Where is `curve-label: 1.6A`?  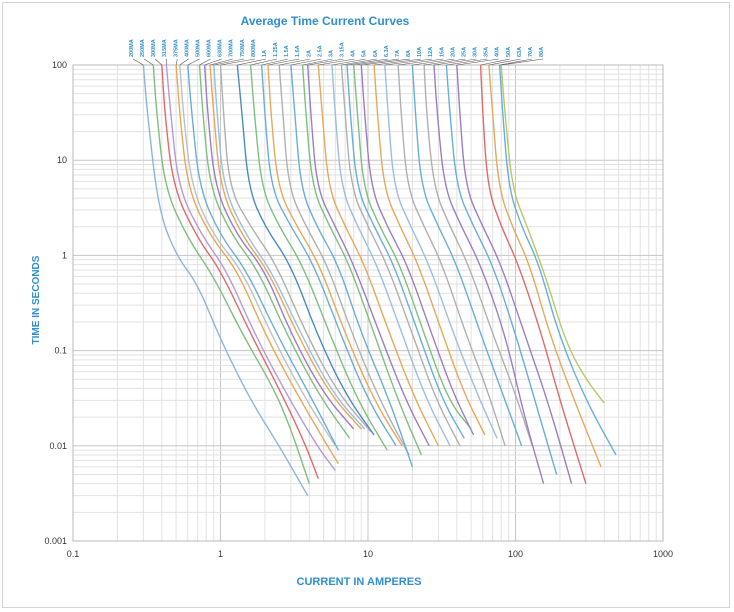 curve-label: 1.6A is located at coordinates (298, 51).